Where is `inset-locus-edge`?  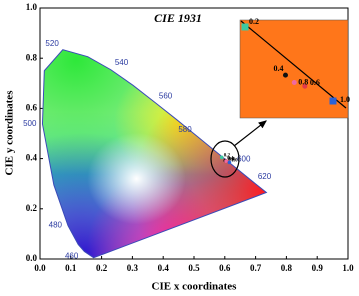
inset-locus-edge is located at coordinates (293, 64).